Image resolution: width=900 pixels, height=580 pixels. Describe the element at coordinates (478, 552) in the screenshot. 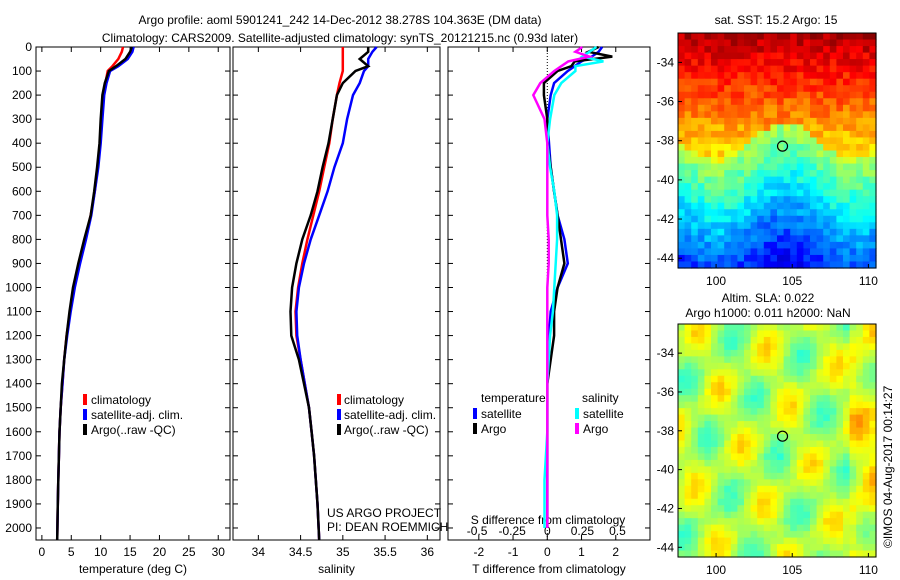

I see `x-tick-label: -2` at that location.